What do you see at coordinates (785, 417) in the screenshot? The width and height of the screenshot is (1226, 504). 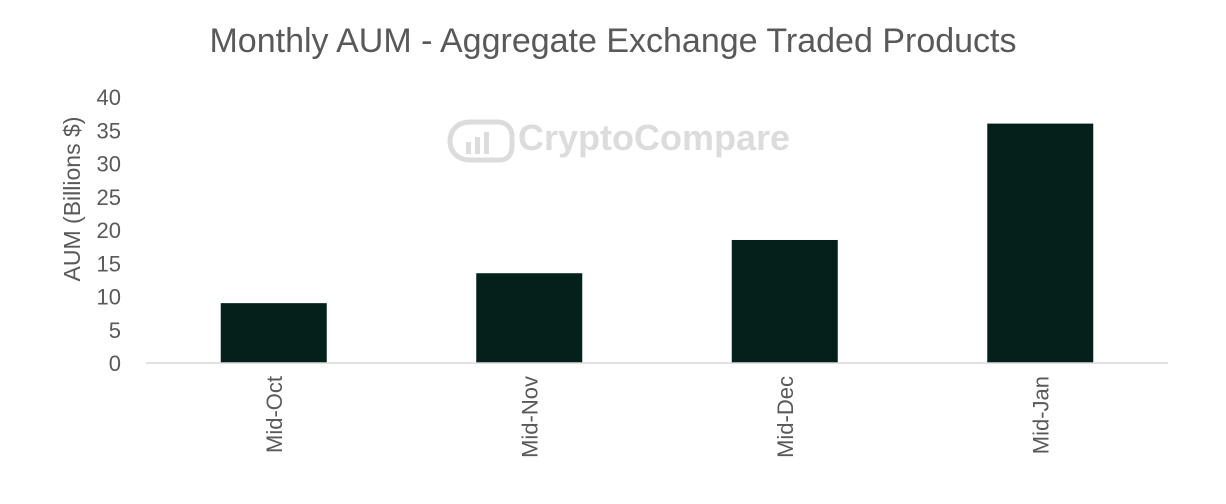 I see `x-tick-label: Mid-Dec` at bounding box center [785, 417].